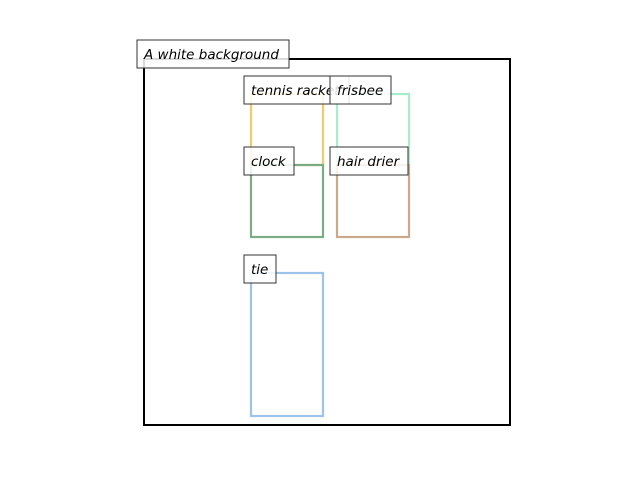 This screenshot has height=480, width=640. I want to click on caption-label: A white background, so click(213, 54).